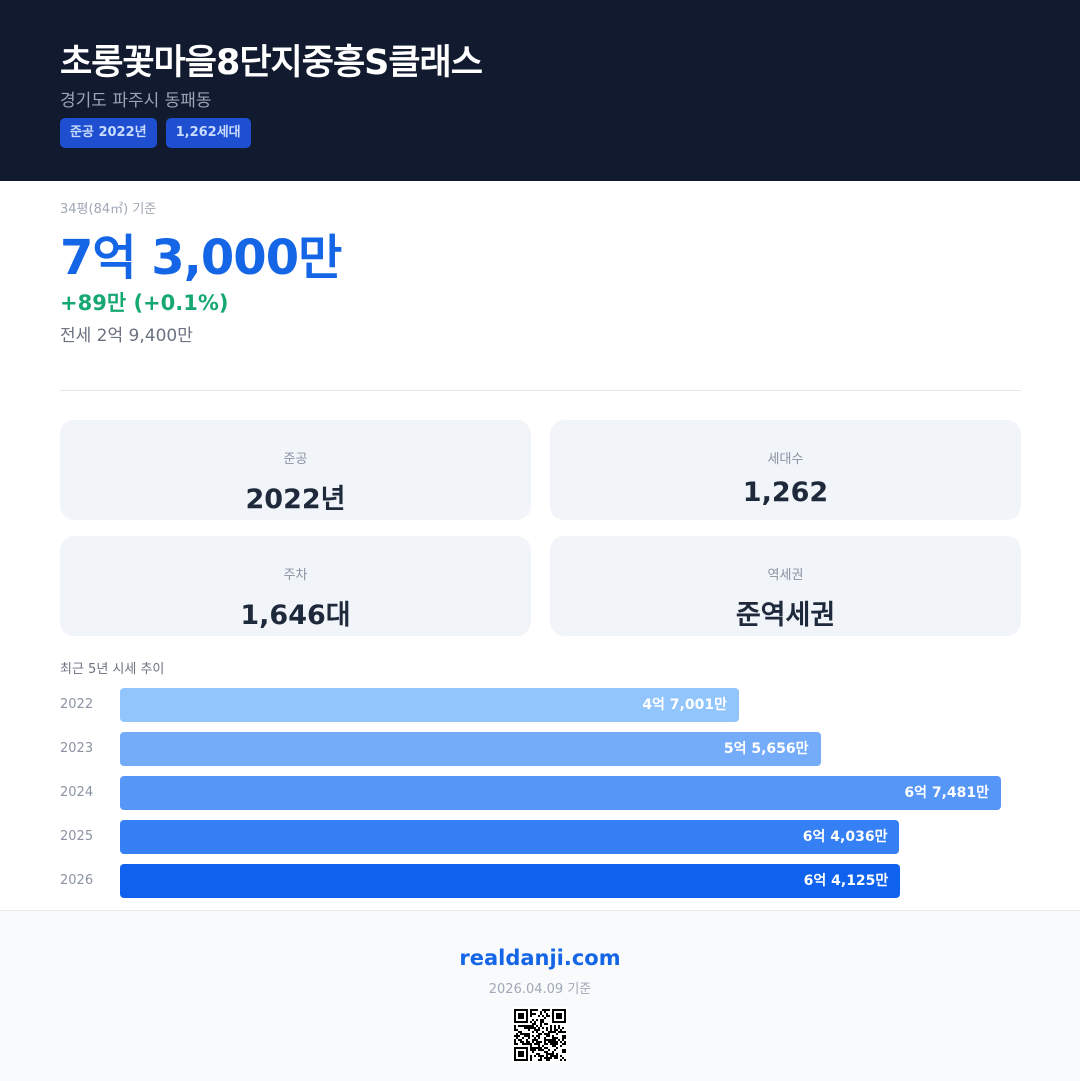 This screenshot has width=1080, height=1081. What do you see at coordinates (540, 989) in the screenshot?
I see `date-basis: 2026.04.09 기준` at bounding box center [540, 989].